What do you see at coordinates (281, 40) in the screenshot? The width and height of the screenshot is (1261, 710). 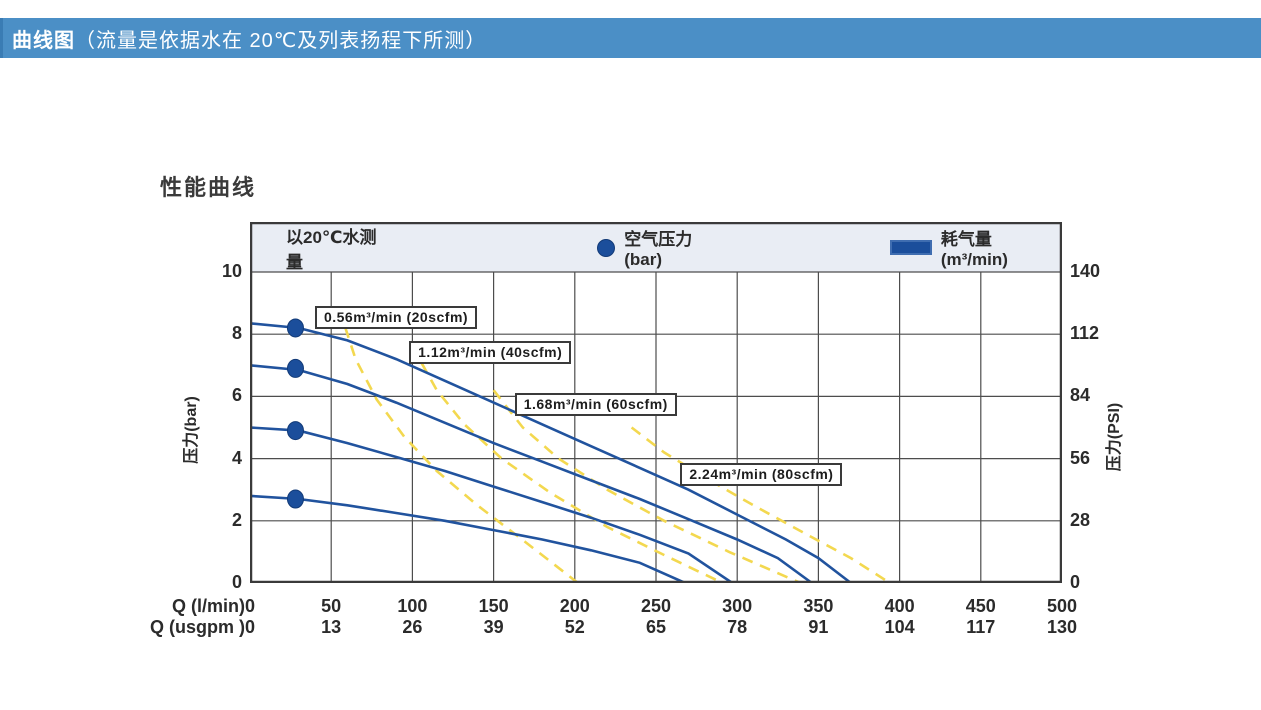 I see `section-header-subtitle: （流量是依据水在 20℃及列表扬程下所测）` at bounding box center [281, 40].